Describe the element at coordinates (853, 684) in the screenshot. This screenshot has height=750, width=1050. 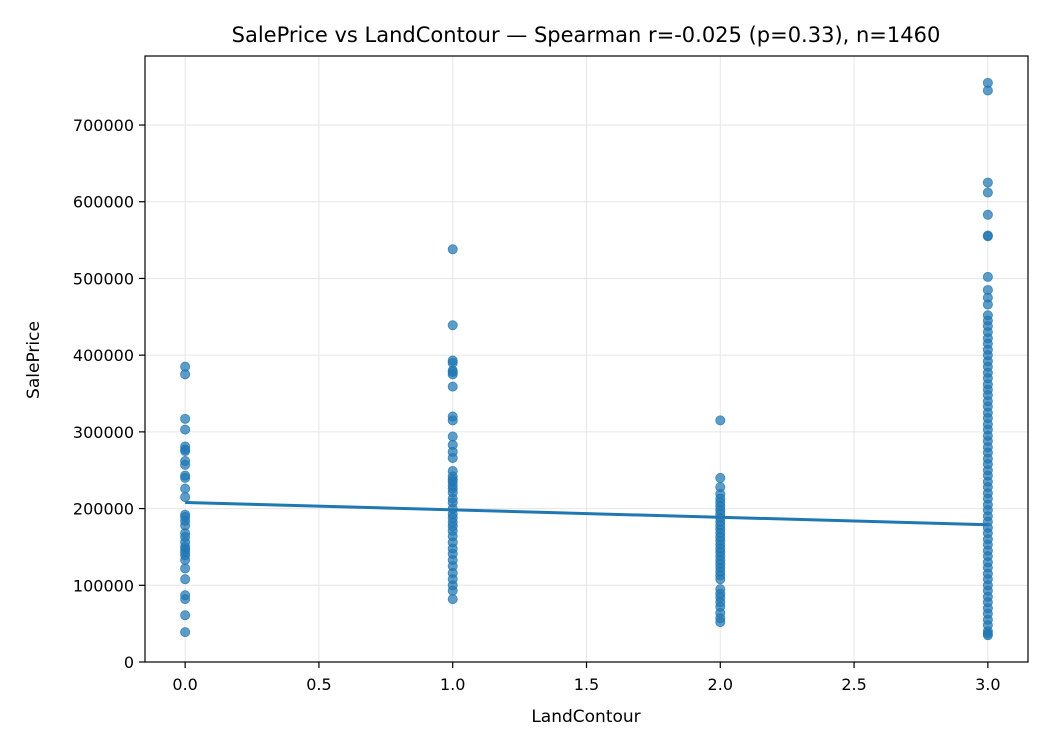
I see `x-tick-label: 2.5` at that location.